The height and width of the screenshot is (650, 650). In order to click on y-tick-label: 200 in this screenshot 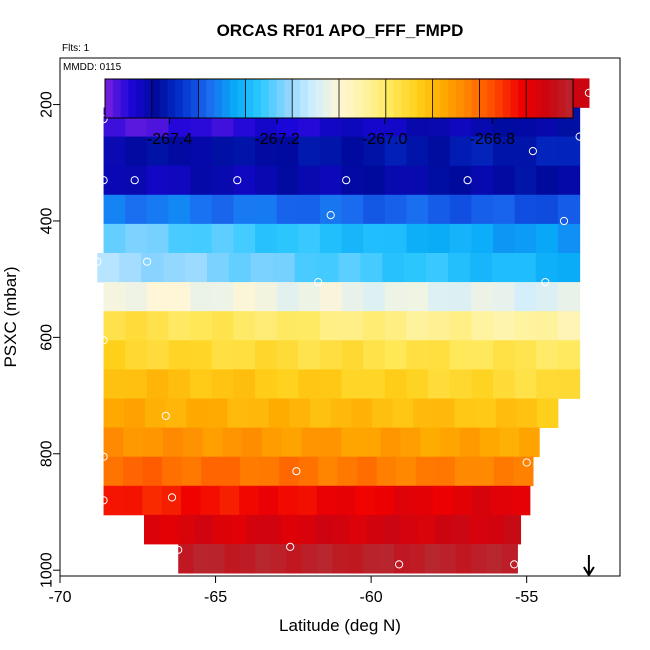, I will do `click(47, 104)`.